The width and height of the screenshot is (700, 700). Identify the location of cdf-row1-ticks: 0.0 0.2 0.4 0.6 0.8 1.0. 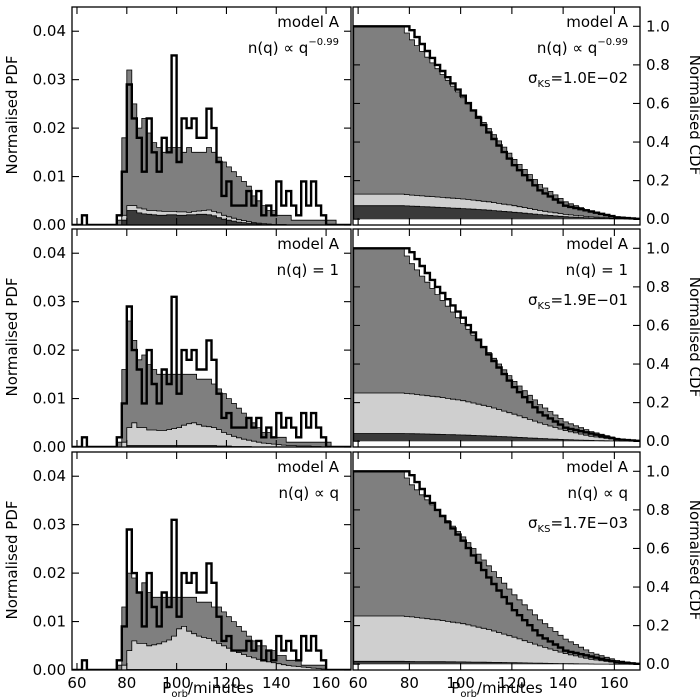
(511, 117).